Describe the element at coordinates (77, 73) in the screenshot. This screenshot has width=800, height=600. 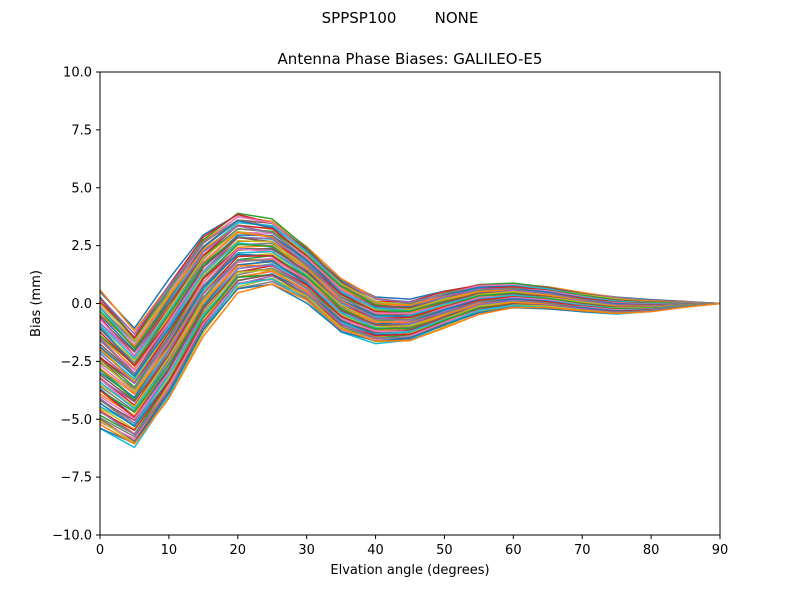
I see `y-tick-label: 10.0` at that location.